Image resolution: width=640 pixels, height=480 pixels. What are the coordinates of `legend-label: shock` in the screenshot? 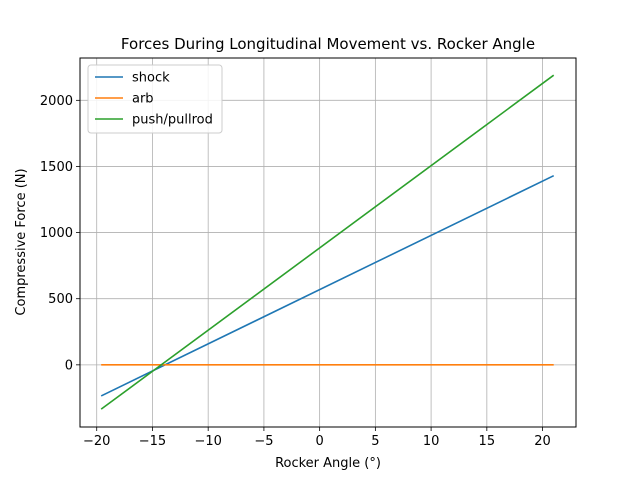 It's located at (151, 78).